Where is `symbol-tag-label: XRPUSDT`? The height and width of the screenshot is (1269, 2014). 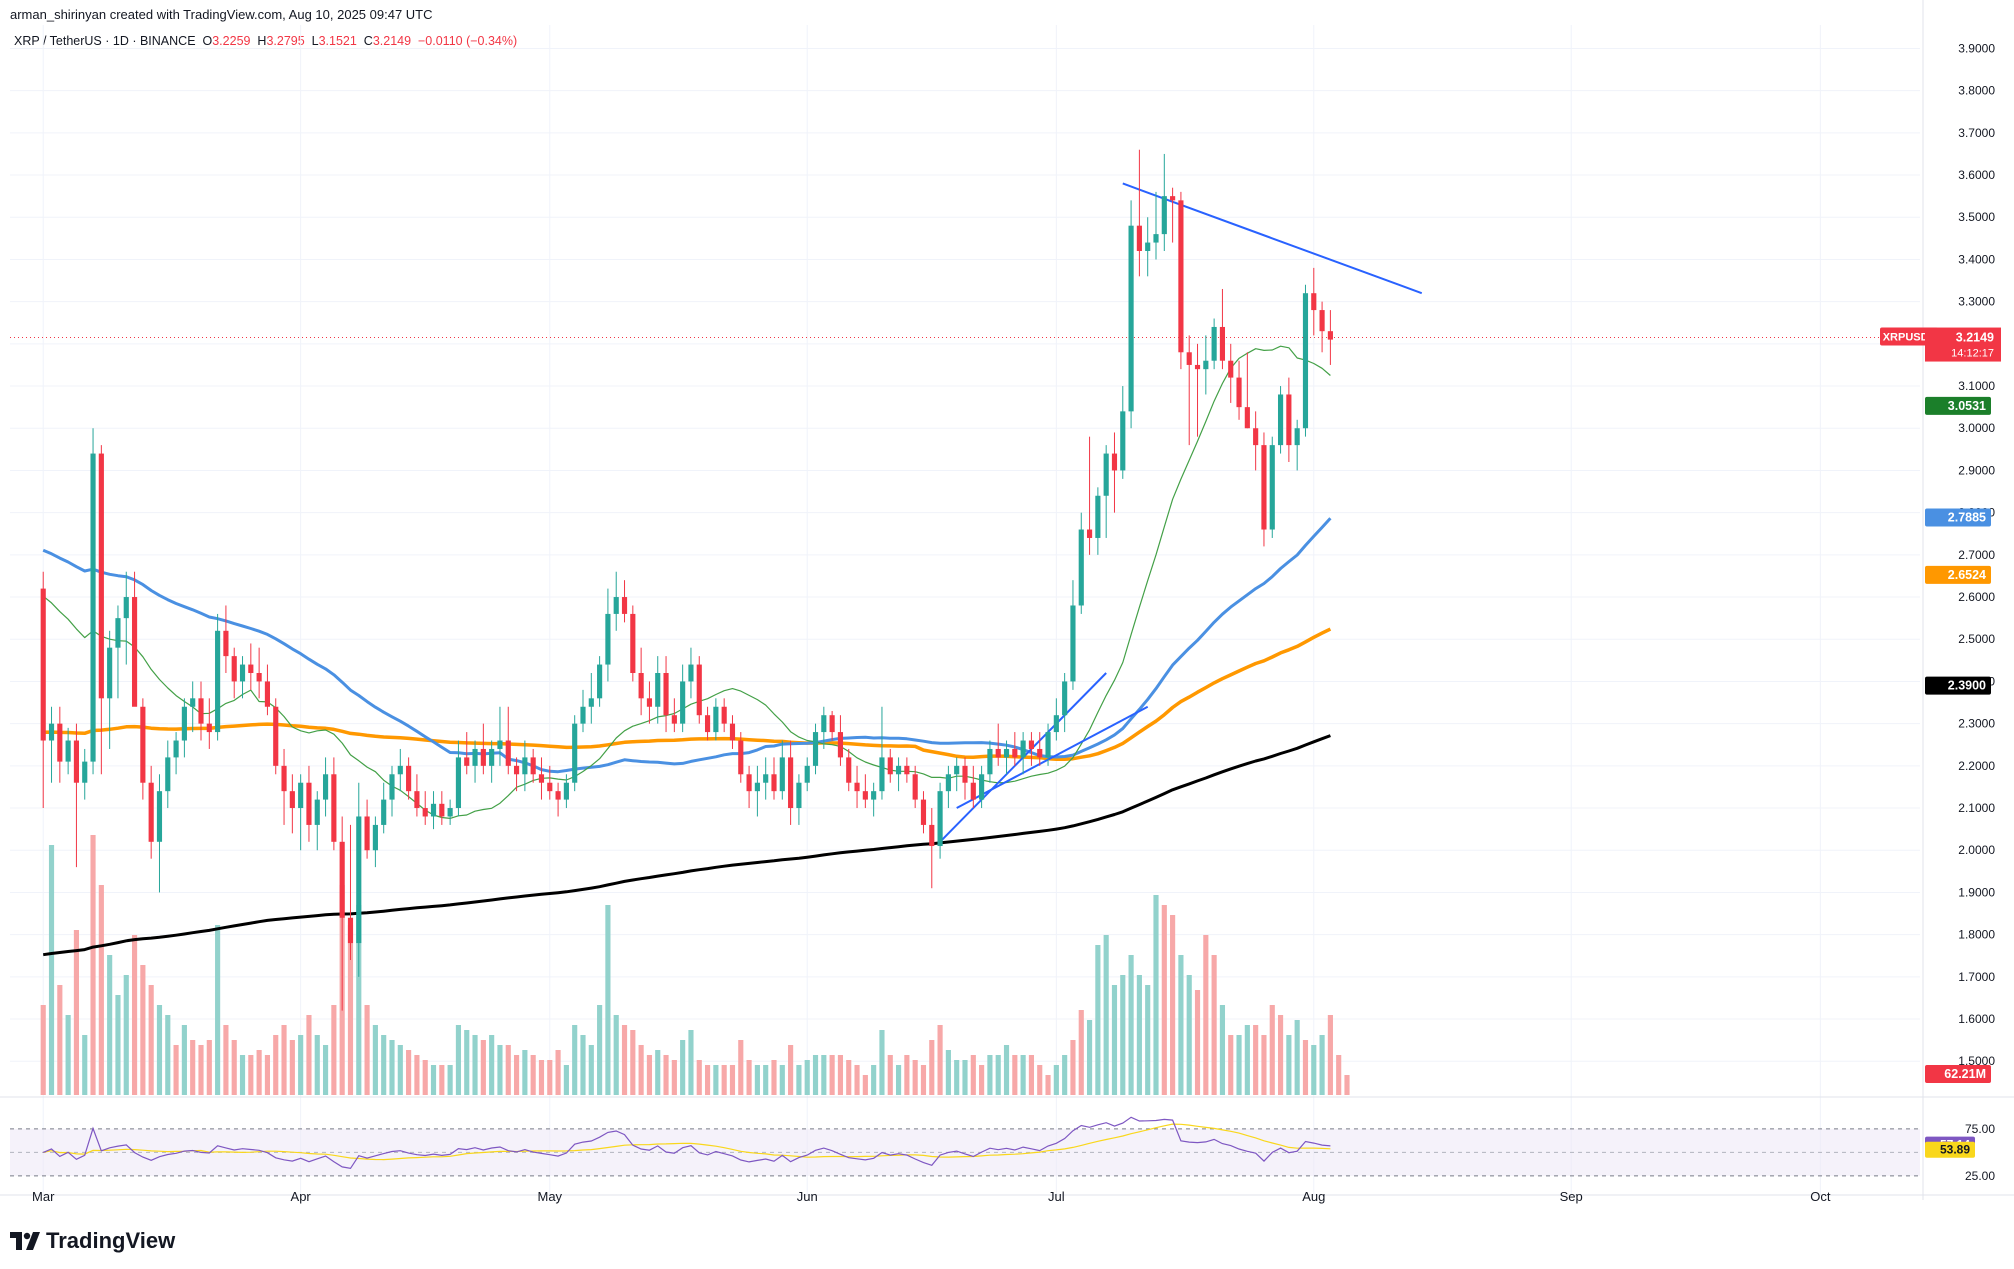
symbol-tag-label: XRPUSDT is located at coordinates (1909, 338).